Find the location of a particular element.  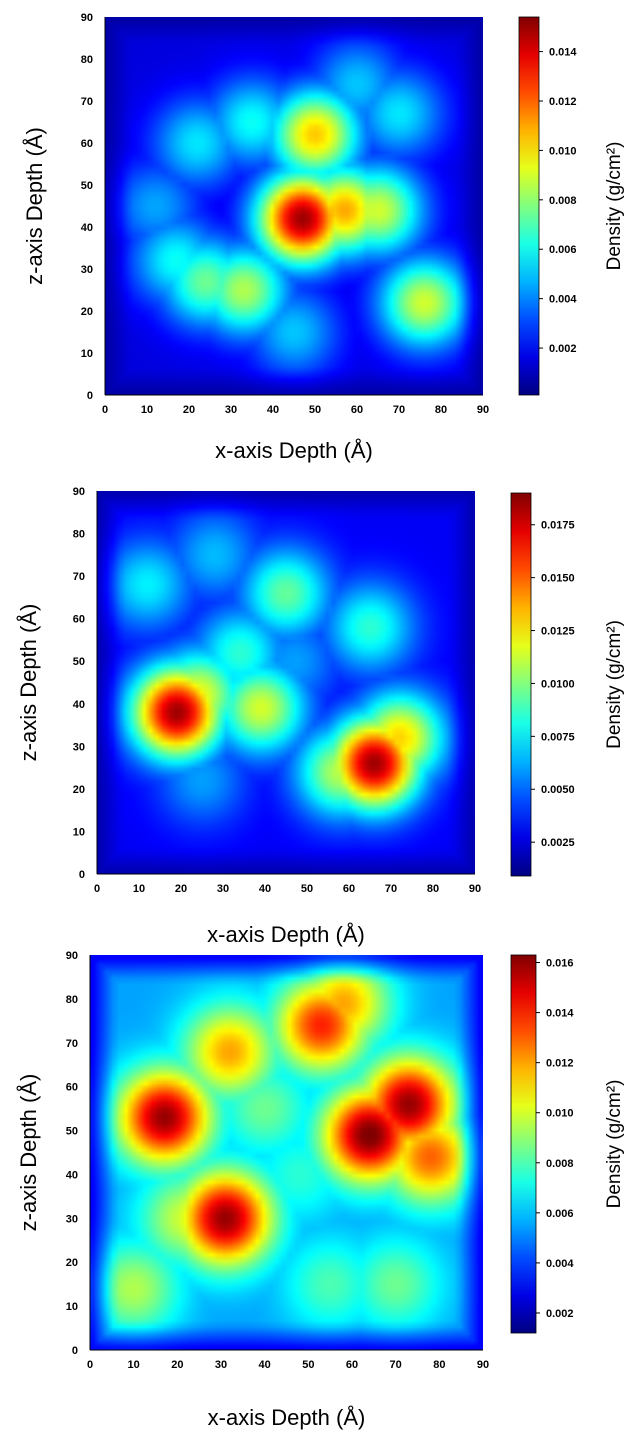

colorbar-tick-label: 0.0175 is located at coordinates (558, 526).